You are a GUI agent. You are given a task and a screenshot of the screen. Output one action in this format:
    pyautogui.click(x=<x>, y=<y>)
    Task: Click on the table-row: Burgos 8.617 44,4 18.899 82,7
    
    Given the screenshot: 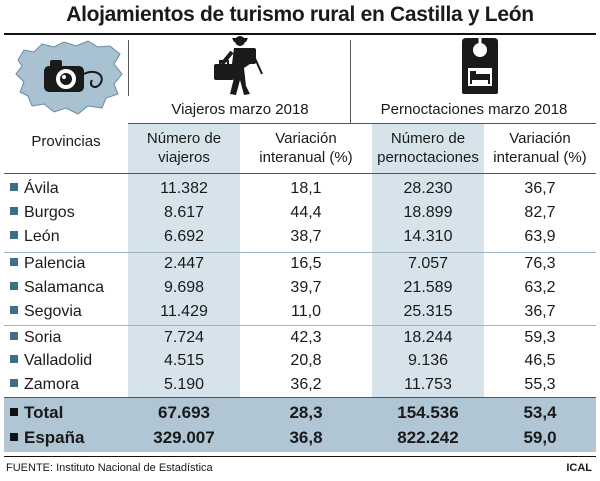 What is the action you would take?
    pyautogui.click(x=300, y=214)
    